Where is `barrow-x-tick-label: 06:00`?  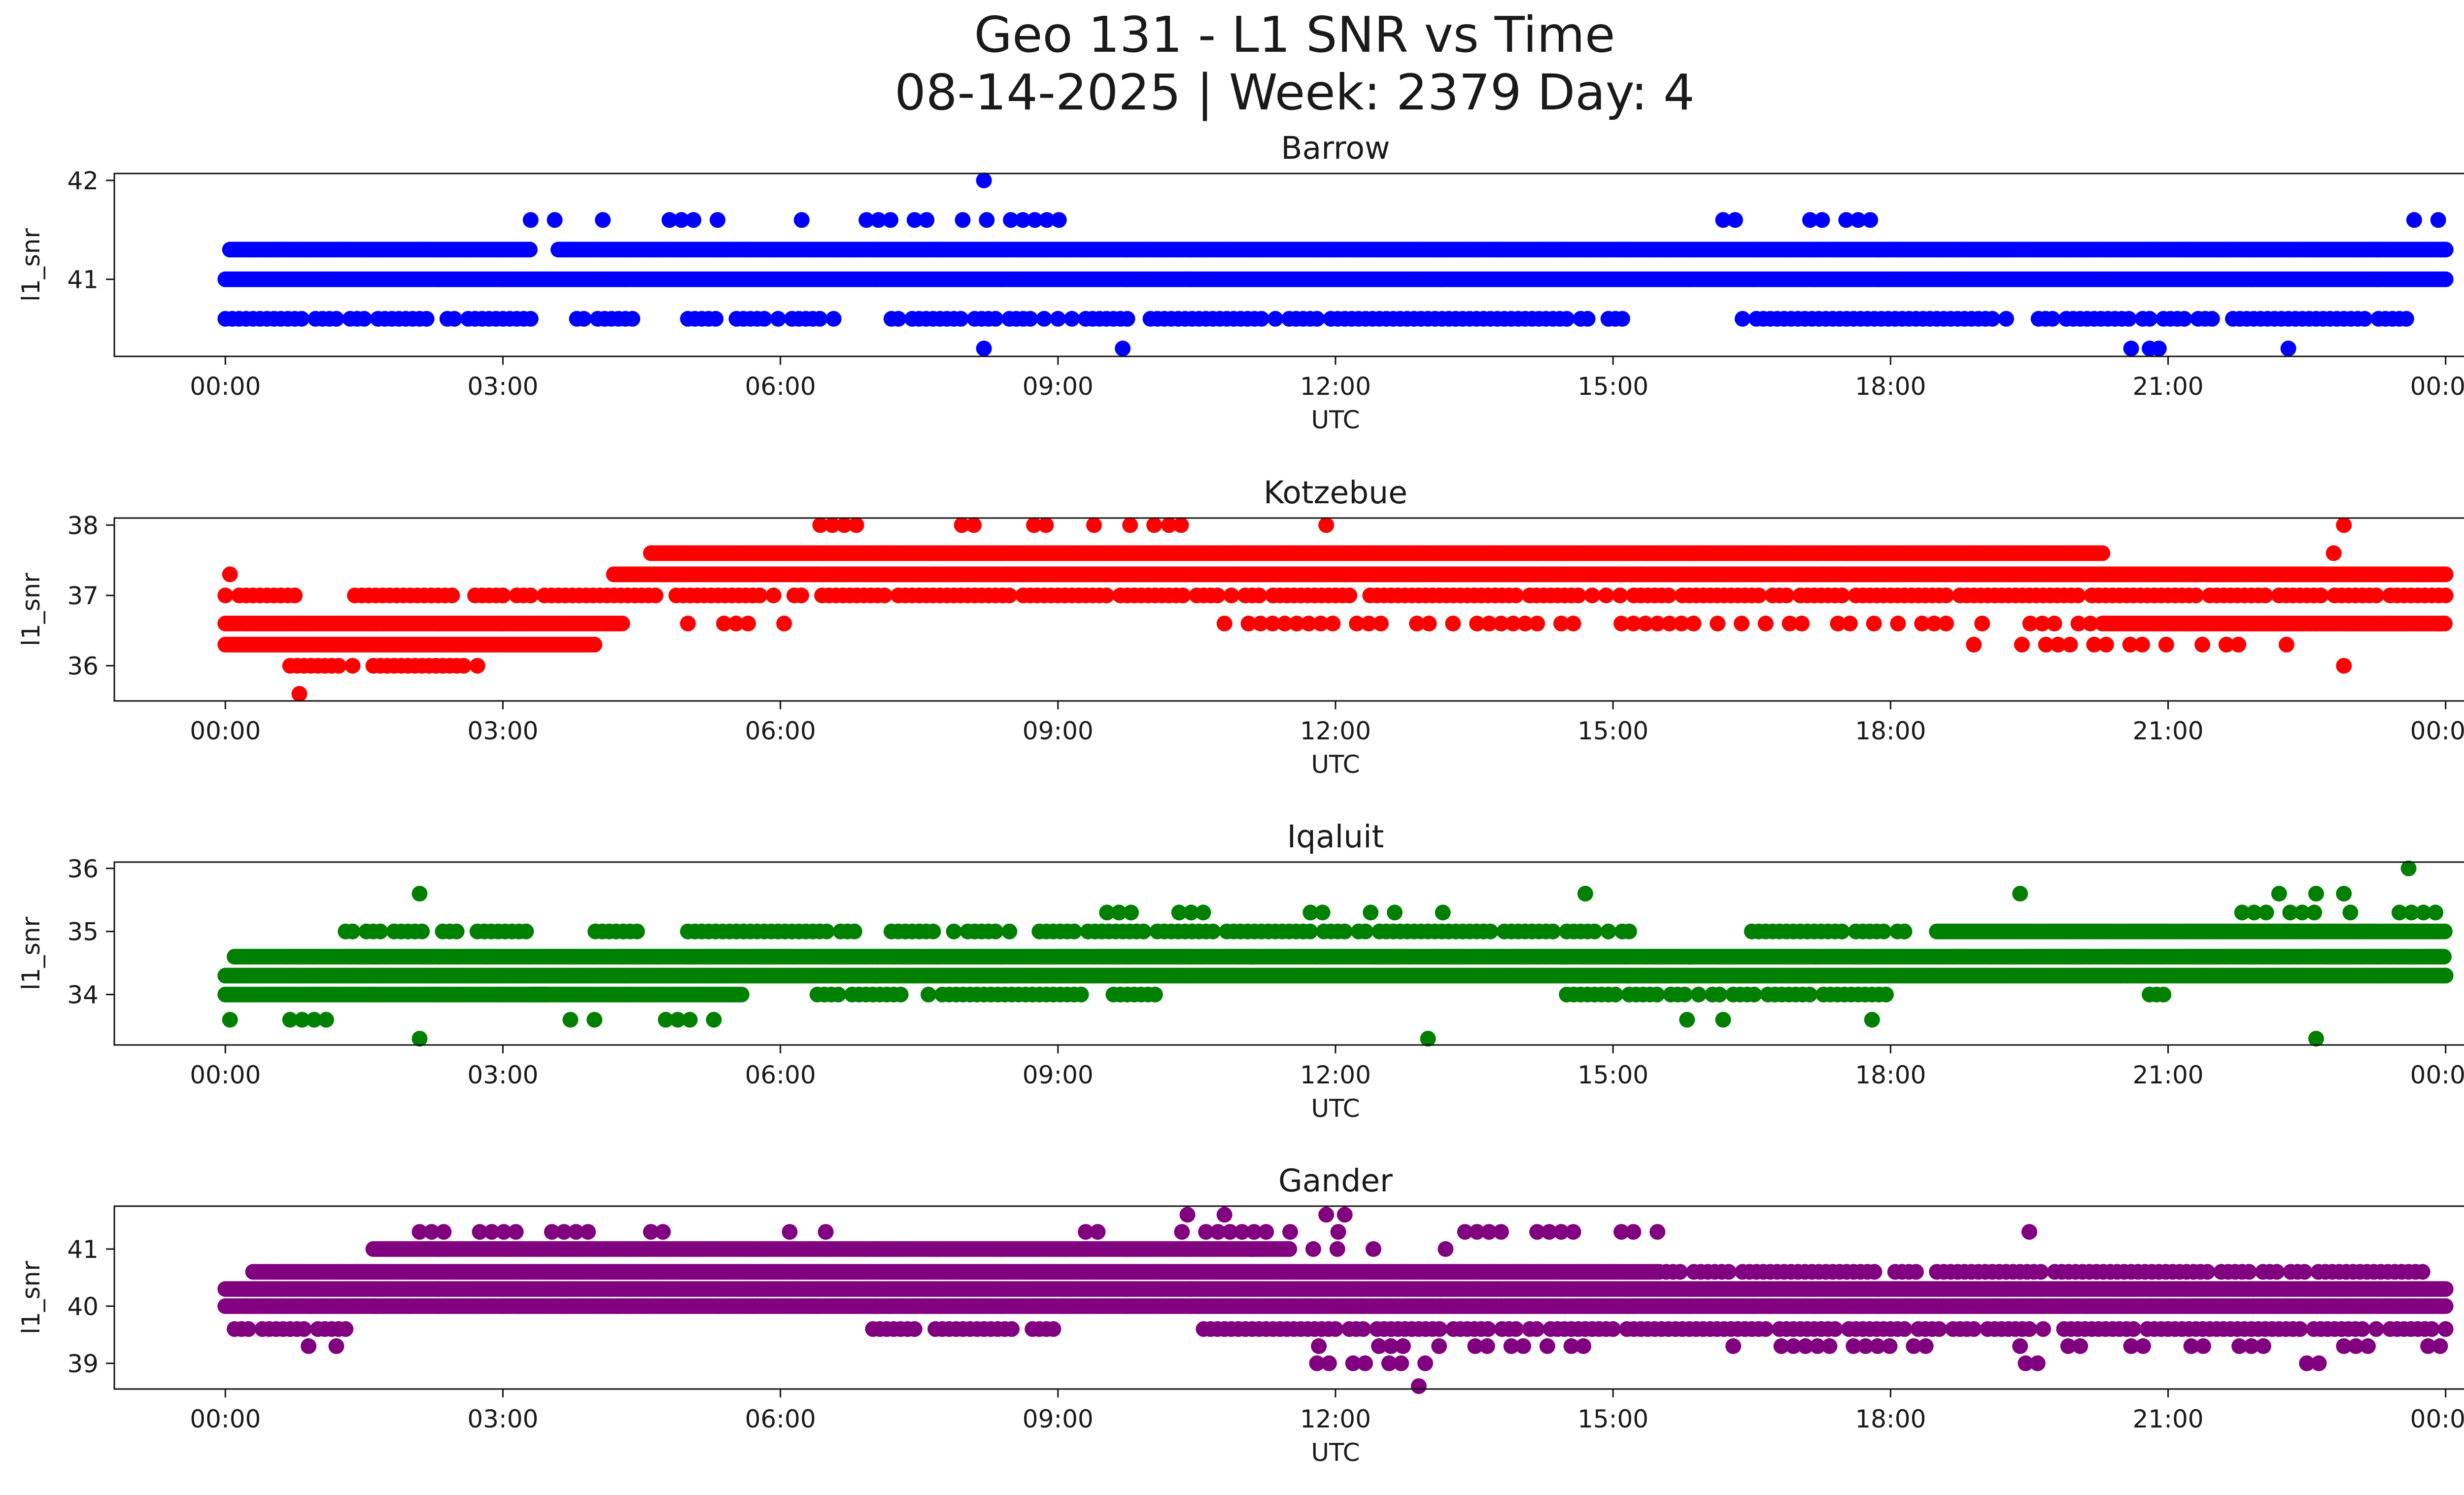
barrow-x-tick-label: 06:00 is located at coordinates (780, 386).